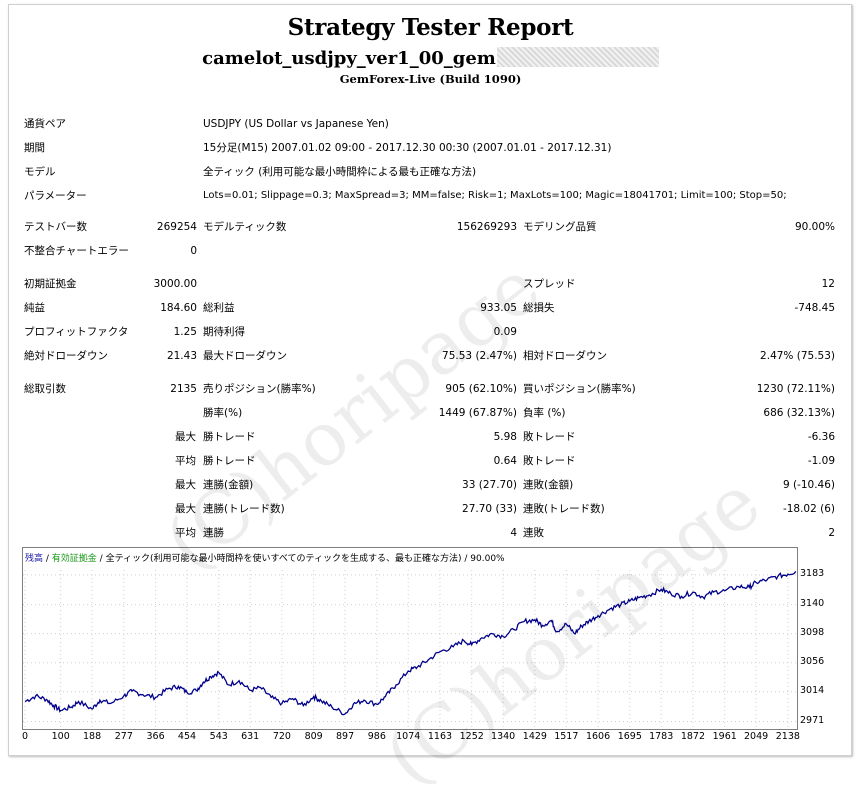  Describe the element at coordinates (598, 736) in the screenshot. I see `x-tick-label: 1606` at that location.